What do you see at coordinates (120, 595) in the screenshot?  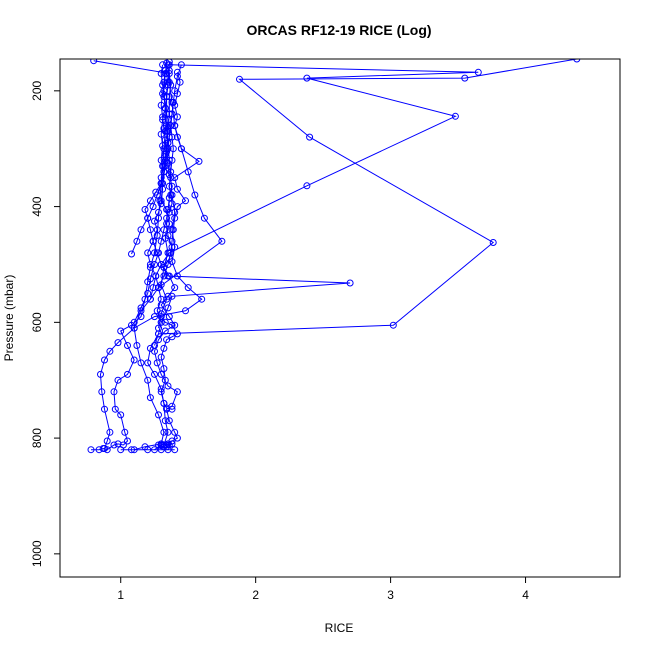 I see `x-tick-label: 1` at bounding box center [120, 595].